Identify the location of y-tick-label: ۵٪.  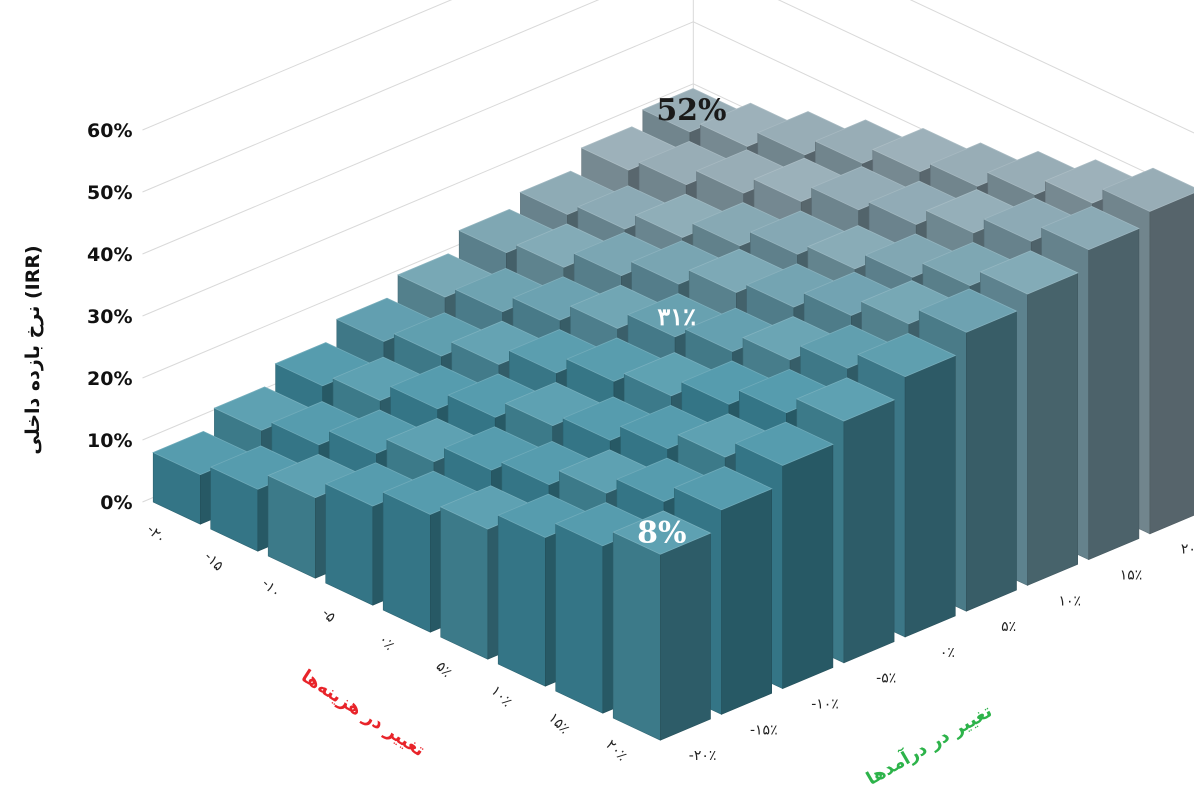
(1008, 627).